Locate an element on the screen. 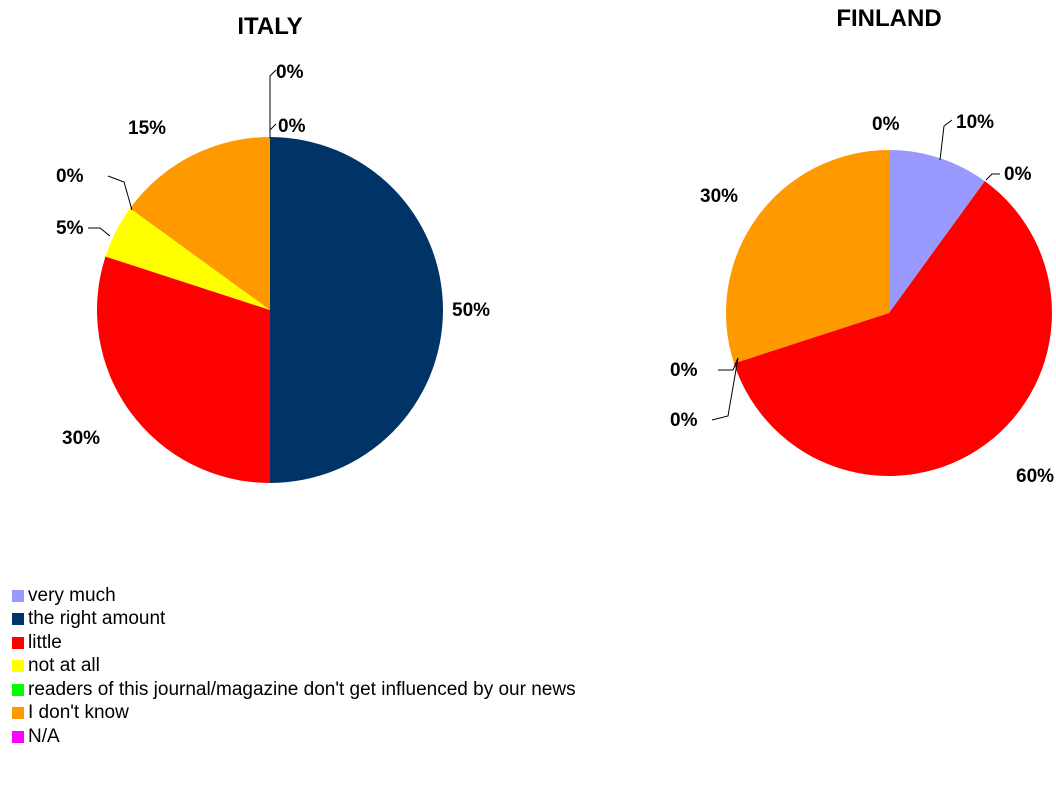 Image resolution: width=1056 pixels, height=796 pixels. italy-slice-the-right-amount is located at coordinates (356, 310).